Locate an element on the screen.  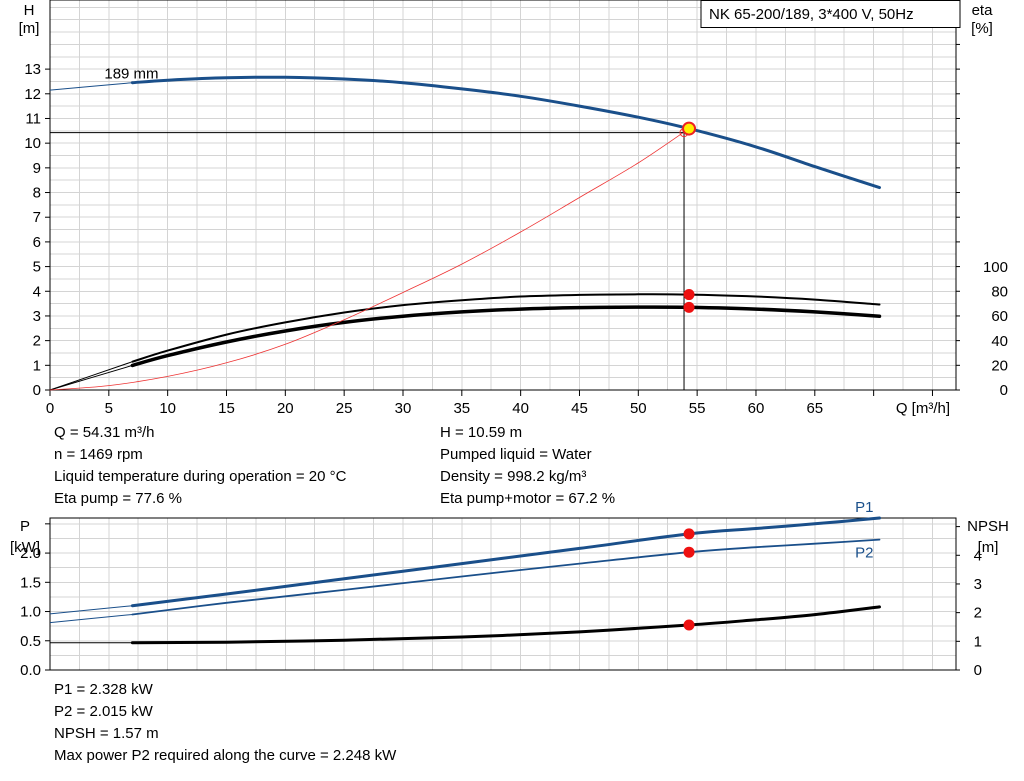
x-tick-label: 60 is located at coordinates (756, 408).